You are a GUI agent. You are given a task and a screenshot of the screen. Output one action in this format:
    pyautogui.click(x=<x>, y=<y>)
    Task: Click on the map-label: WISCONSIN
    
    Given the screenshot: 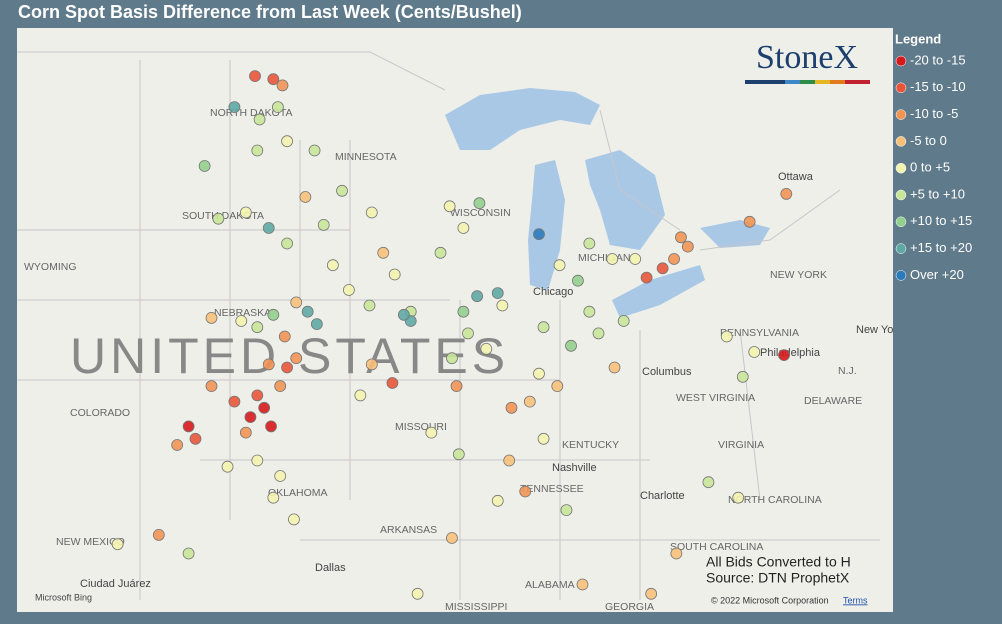 What is the action you would take?
    pyautogui.click(x=480, y=213)
    